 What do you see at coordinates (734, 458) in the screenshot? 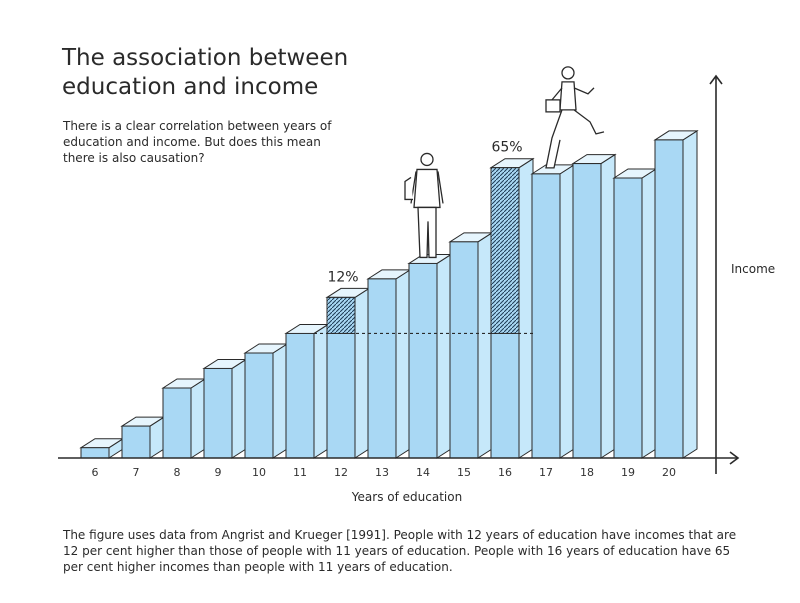
I see `x-axis-arrow` at bounding box center [734, 458].